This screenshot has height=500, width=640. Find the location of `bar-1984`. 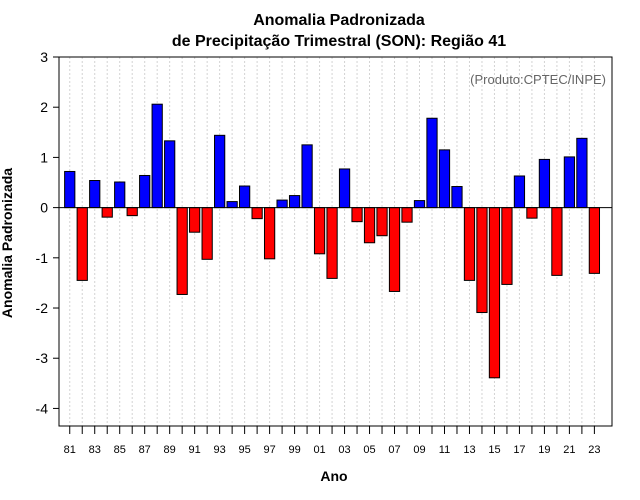

bar-1984 is located at coordinates (107, 212).